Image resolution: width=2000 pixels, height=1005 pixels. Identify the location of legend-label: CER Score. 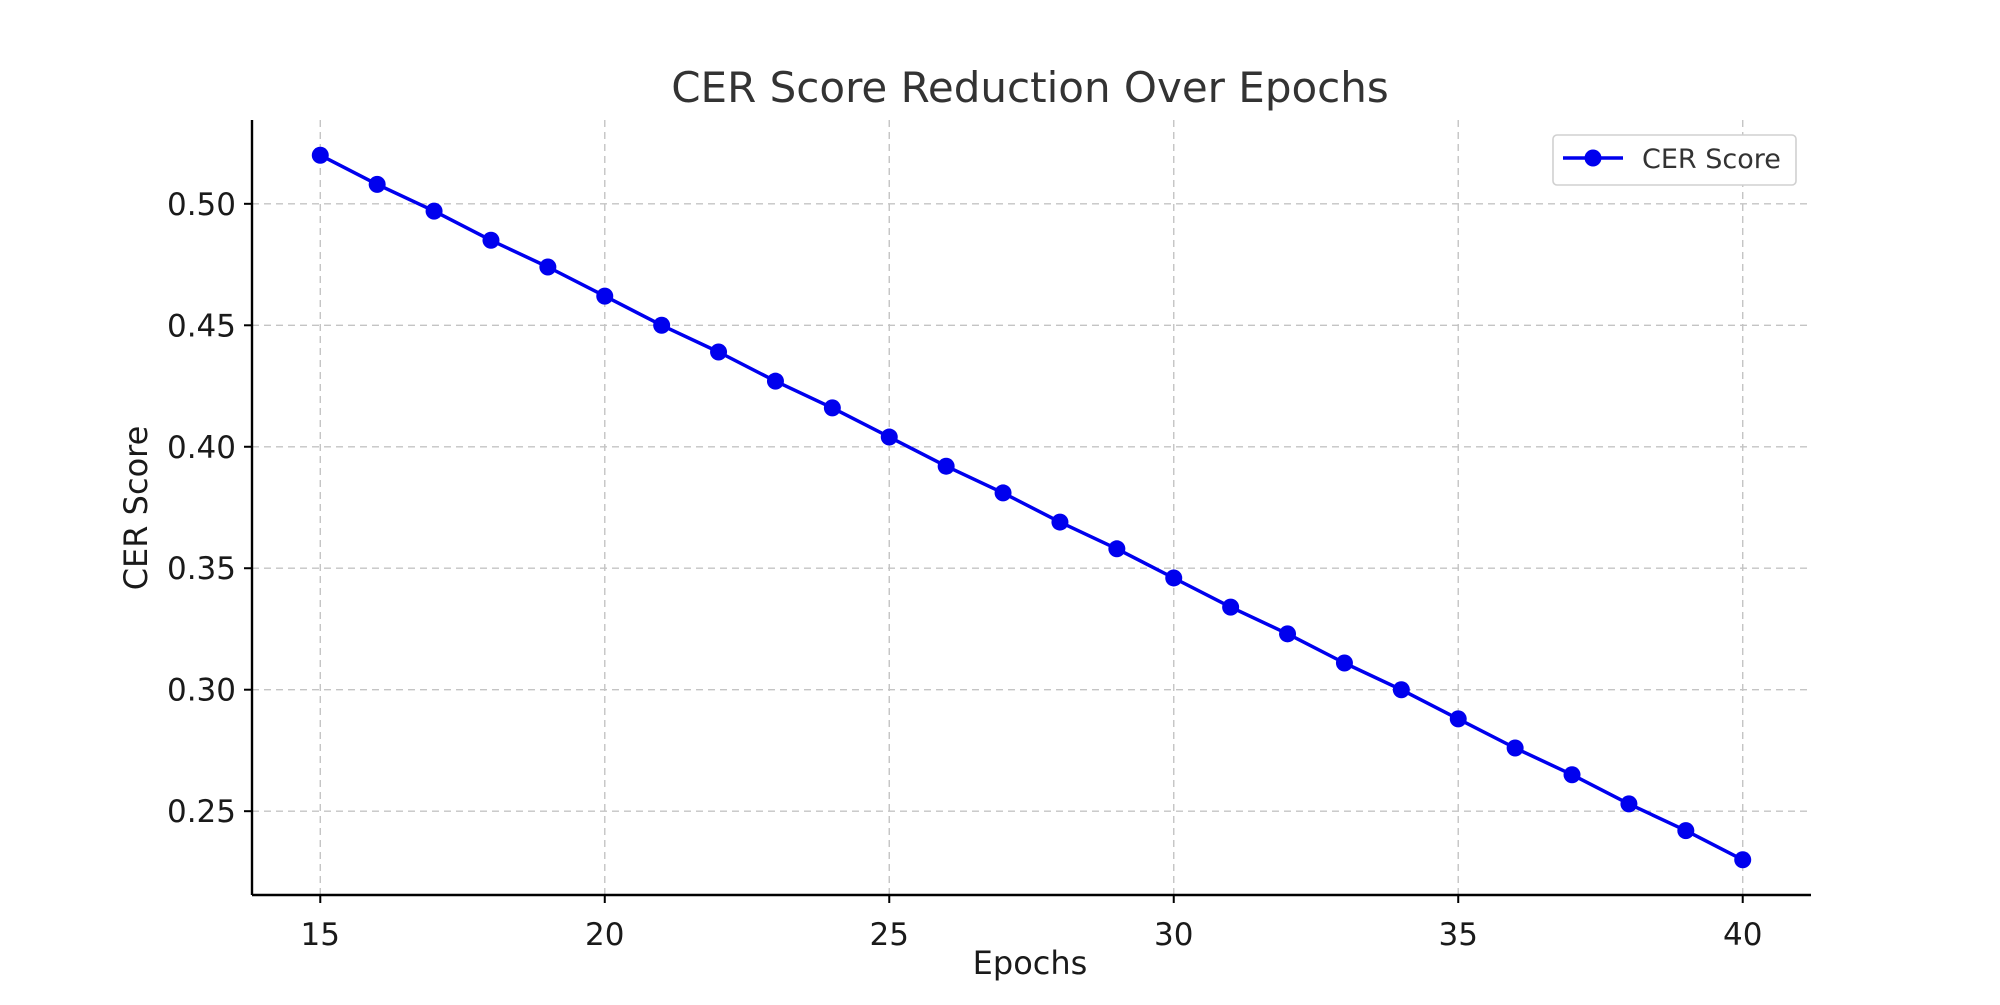
(1711, 159).